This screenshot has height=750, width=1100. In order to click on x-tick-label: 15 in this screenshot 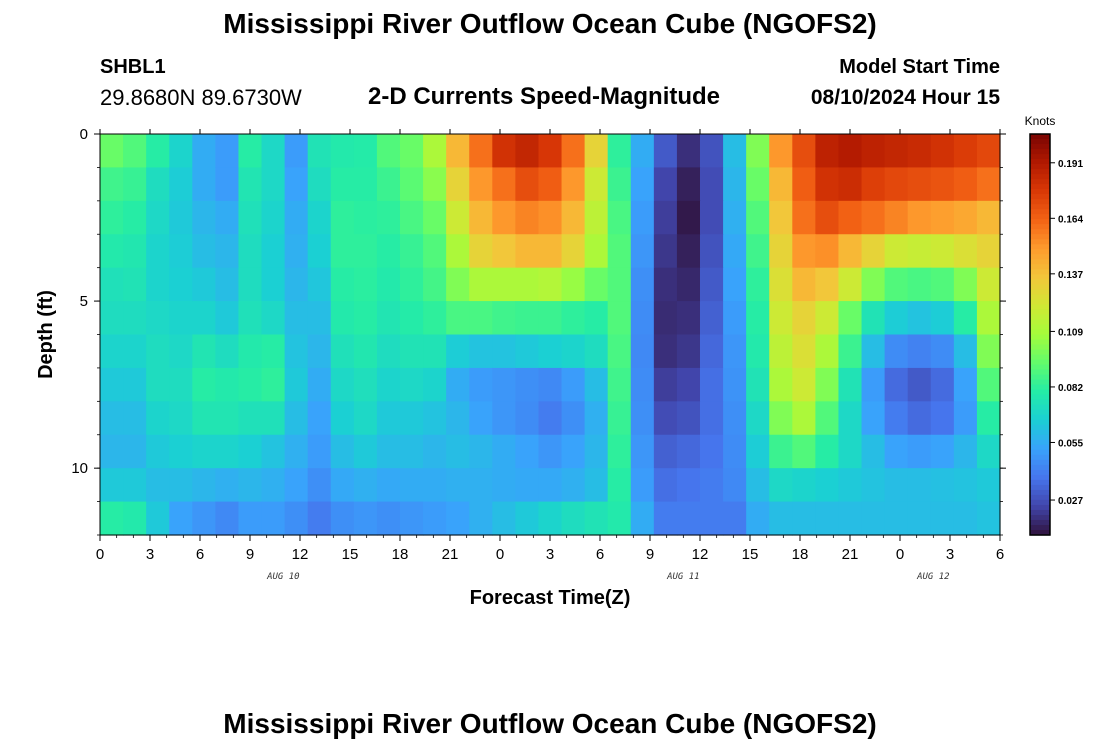, I will do `click(750, 554)`.